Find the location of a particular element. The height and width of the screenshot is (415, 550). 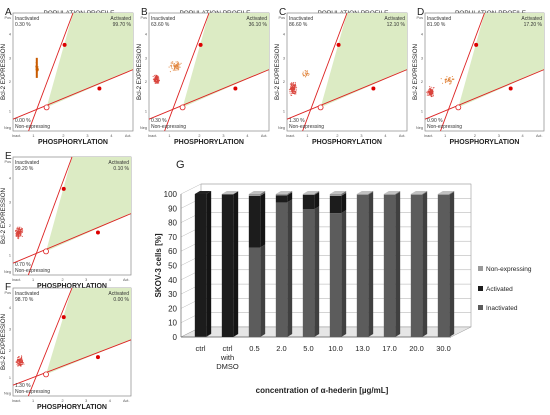

panel-letter: F is located at coordinates (8, 287).